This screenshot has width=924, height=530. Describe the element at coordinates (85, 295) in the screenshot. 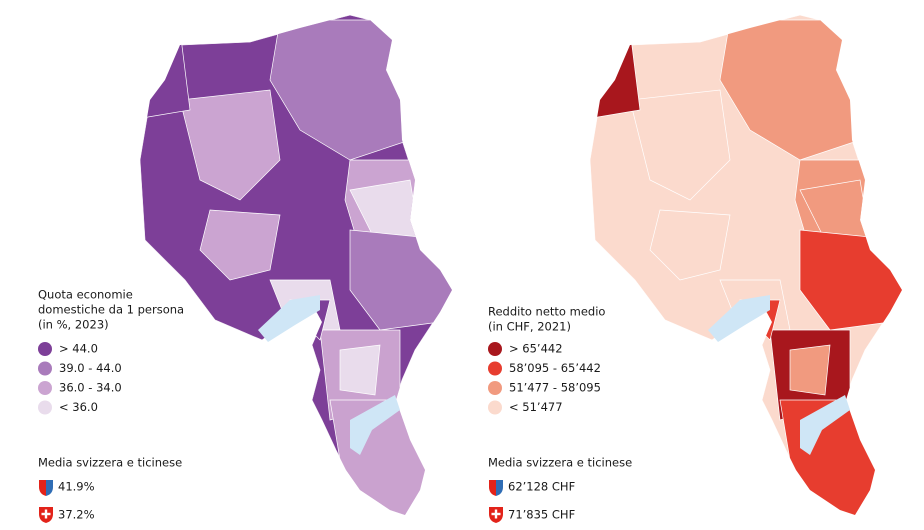

I see `legend-title: Quota economie` at that location.